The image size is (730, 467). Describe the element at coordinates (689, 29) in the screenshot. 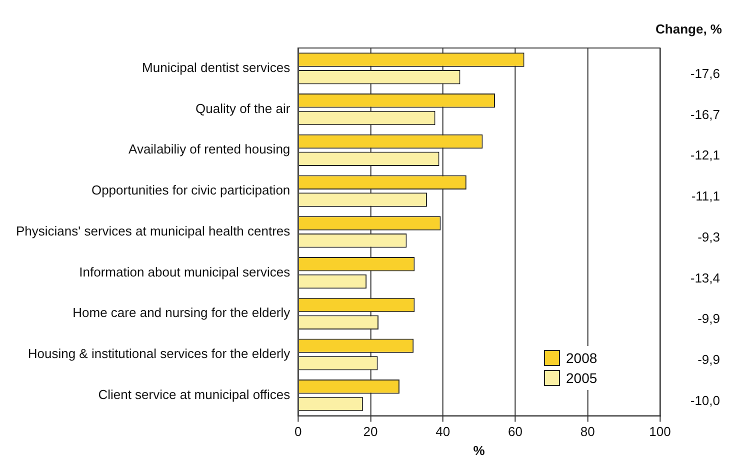

I see `text: Change, %` at that location.